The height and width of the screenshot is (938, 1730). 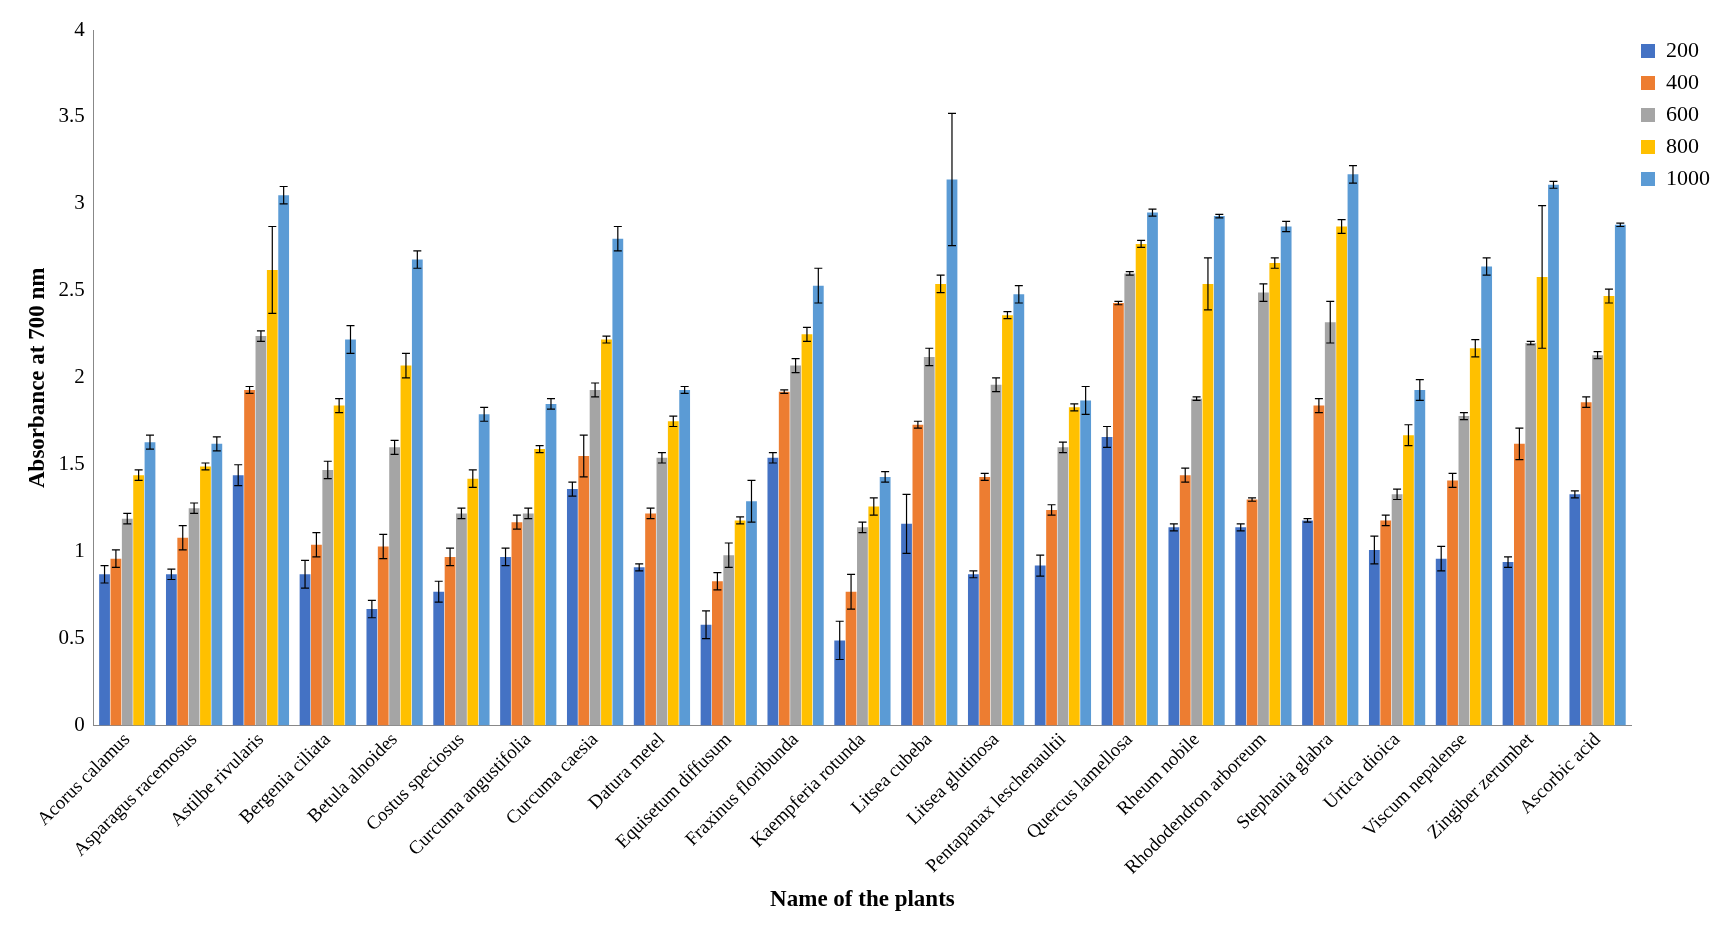 I want to click on y-tick-label: 4, so click(x=80, y=28).